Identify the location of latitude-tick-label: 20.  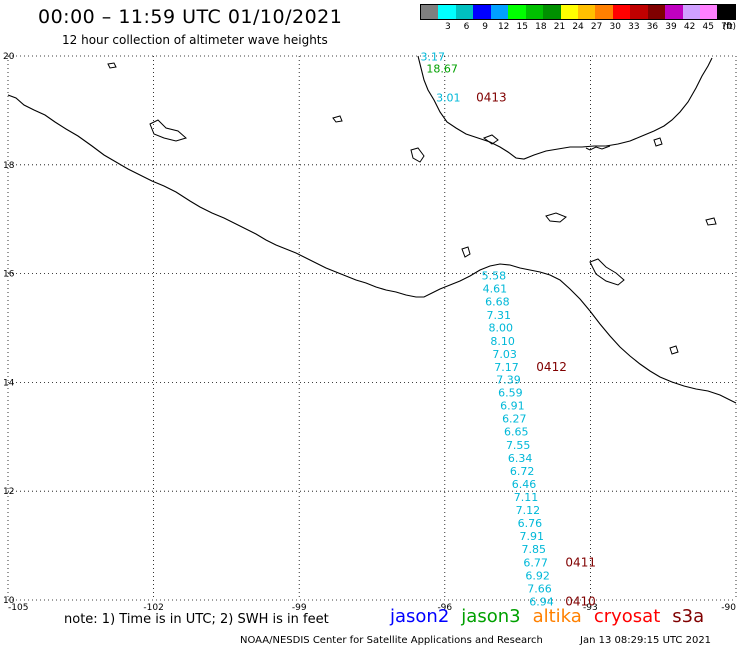
(9, 57).